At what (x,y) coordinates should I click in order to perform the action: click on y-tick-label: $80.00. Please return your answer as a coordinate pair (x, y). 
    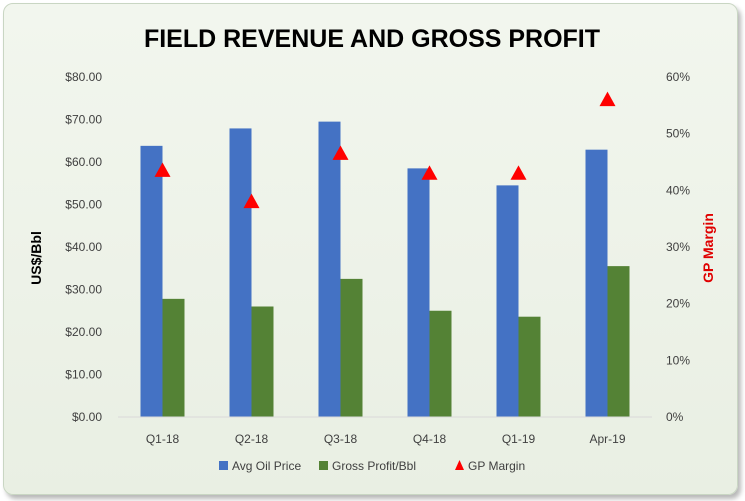
    Looking at the image, I should click on (83, 77).